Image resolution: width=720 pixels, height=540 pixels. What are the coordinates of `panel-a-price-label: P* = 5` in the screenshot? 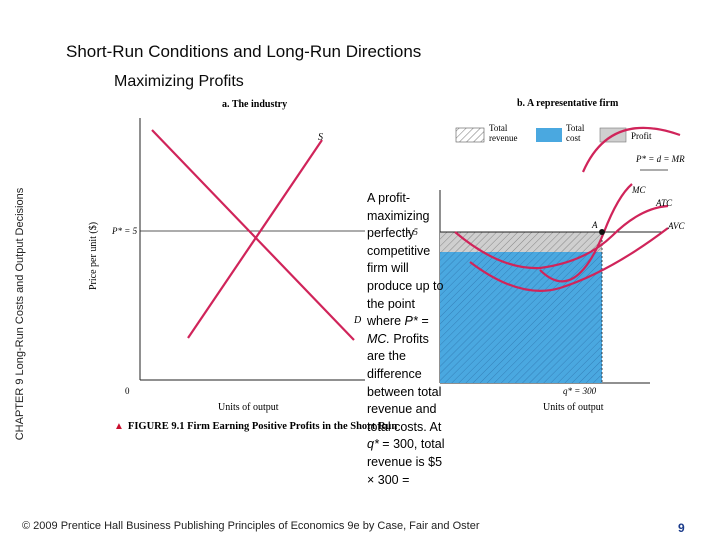 It's located at (124, 231).